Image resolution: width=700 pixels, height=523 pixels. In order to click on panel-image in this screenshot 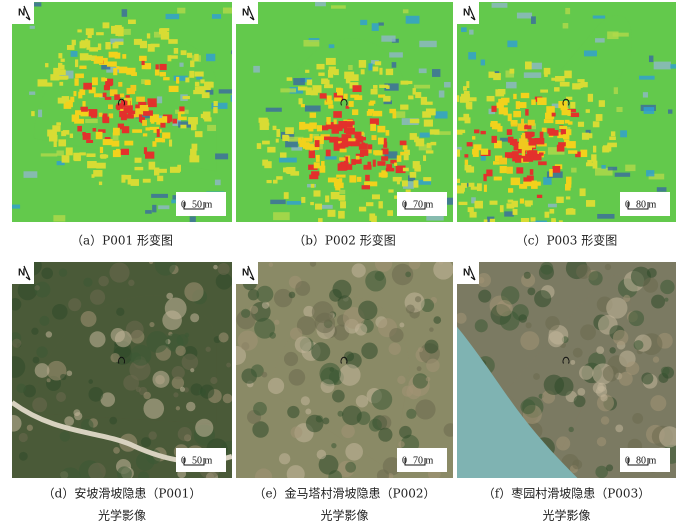, I will do `click(344, 370)`.